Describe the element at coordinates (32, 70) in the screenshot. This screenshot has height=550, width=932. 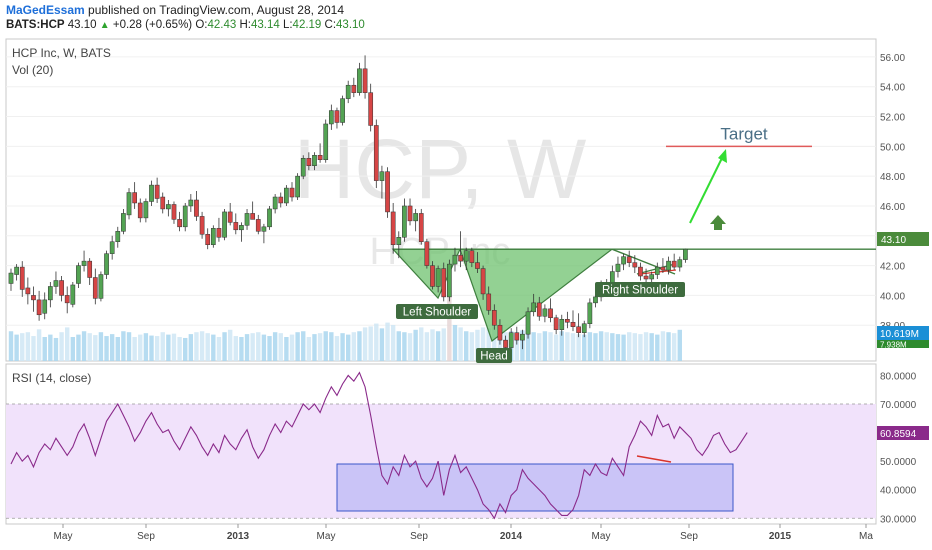
I see `volume-indicator-title: Vol (20)` at that location.